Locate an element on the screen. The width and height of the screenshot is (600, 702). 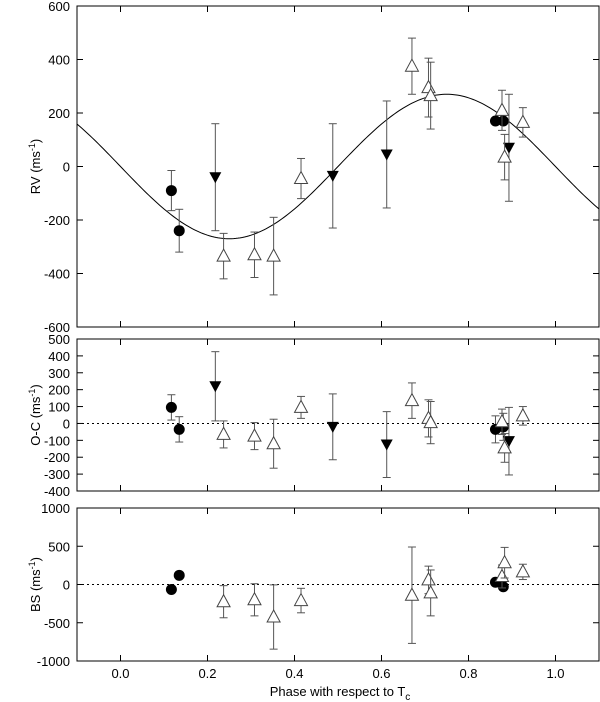
x-tick-label: 0.8 is located at coordinates (468, 673).